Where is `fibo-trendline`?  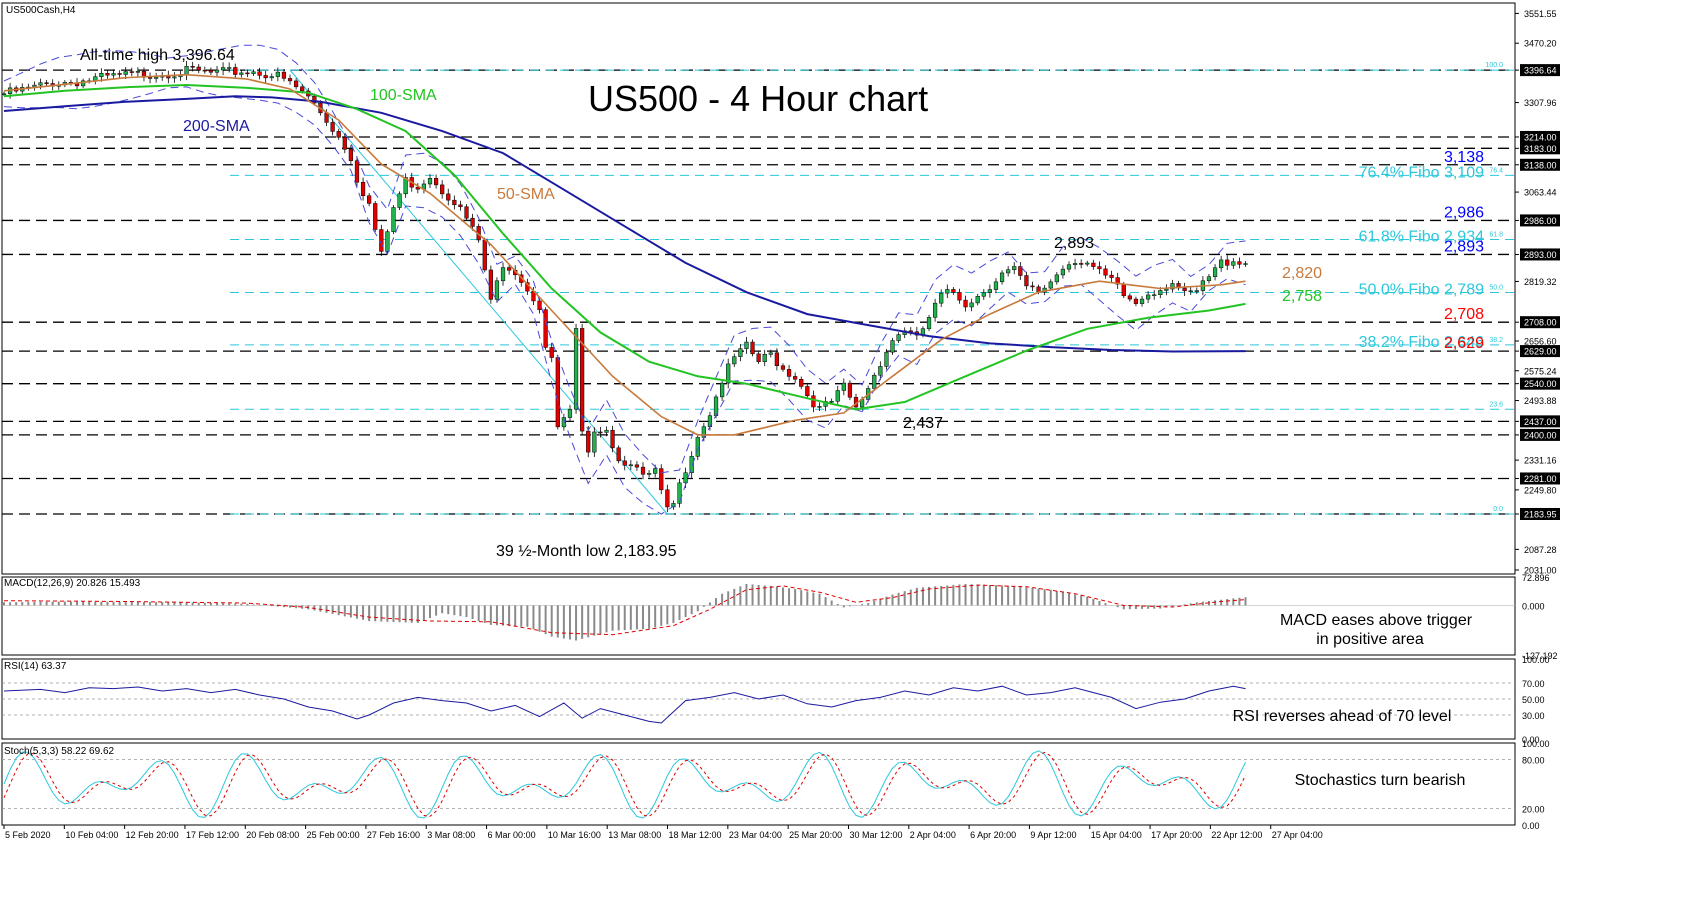
fibo-trendline is located at coordinates (478, 292).